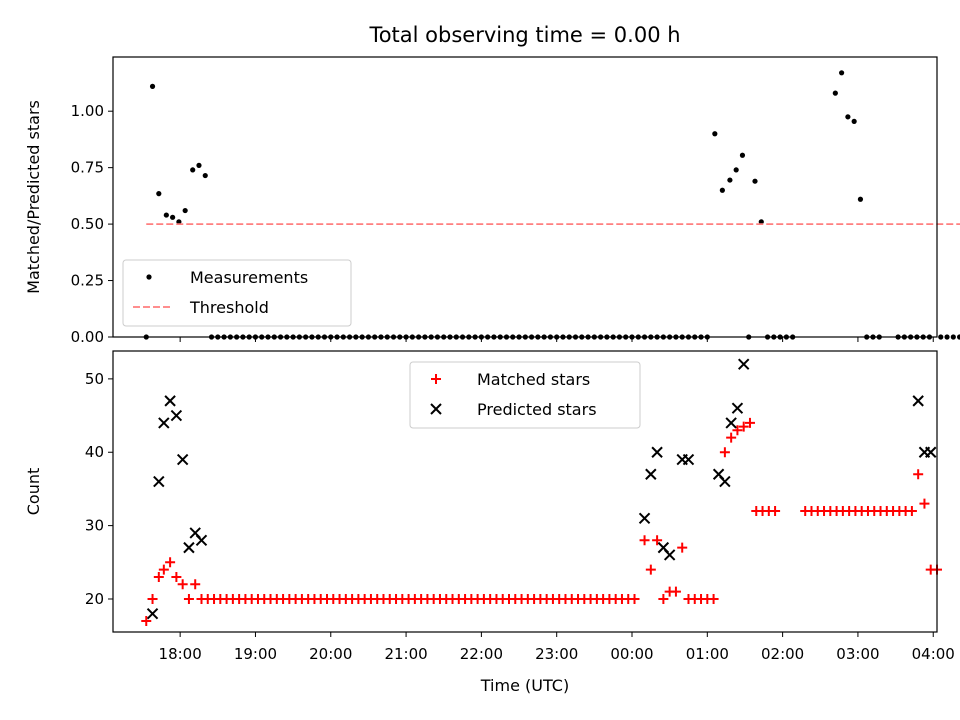 Image resolution: width=960 pixels, height=720 pixels. What do you see at coordinates (330, 654) in the screenshot?
I see `x-tick-label: 20:00` at bounding box center [330, 654].